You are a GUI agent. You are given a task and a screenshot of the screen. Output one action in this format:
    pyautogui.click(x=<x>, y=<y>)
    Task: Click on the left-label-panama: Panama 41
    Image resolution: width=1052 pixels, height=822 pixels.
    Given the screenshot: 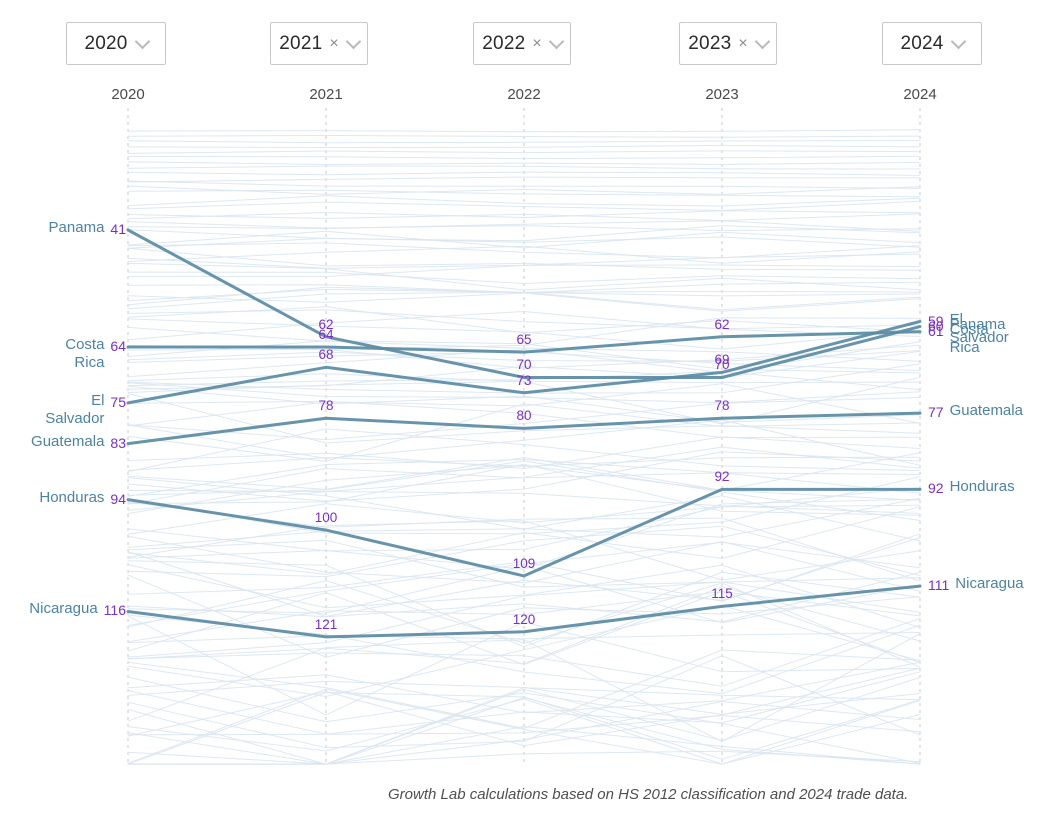 What is the action you would take?
    pyautogui.click(x=87, y=228)
    